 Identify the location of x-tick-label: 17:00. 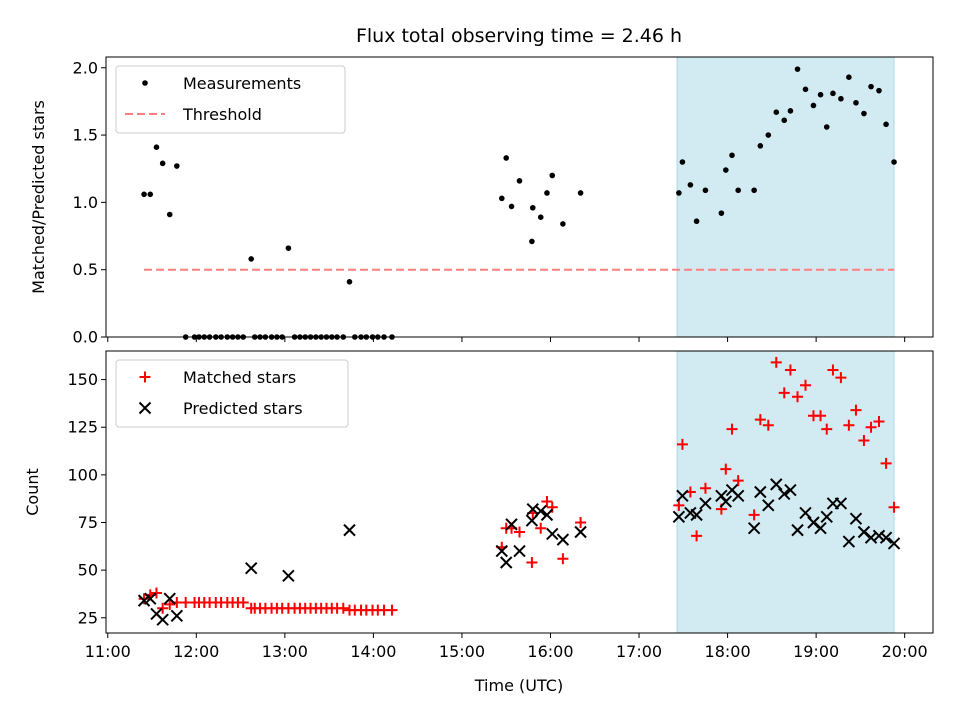
(639, 651).